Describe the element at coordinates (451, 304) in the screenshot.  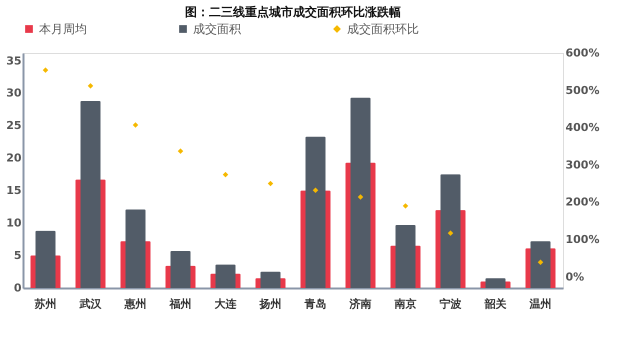
I see `x-tick-label: 宁波` at that location.